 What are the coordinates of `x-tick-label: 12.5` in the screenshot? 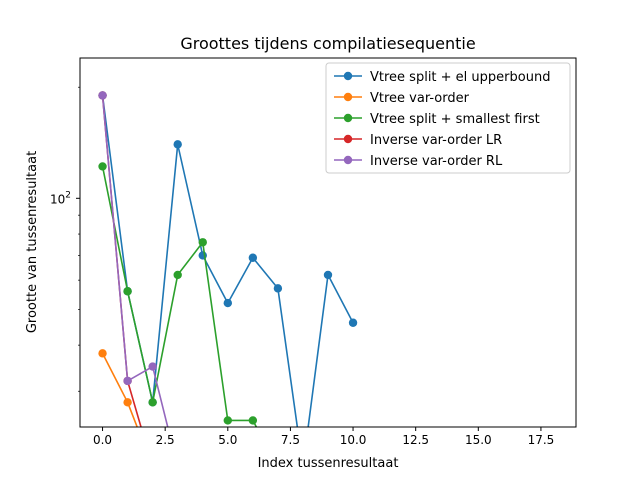 It's located at (415, 440).